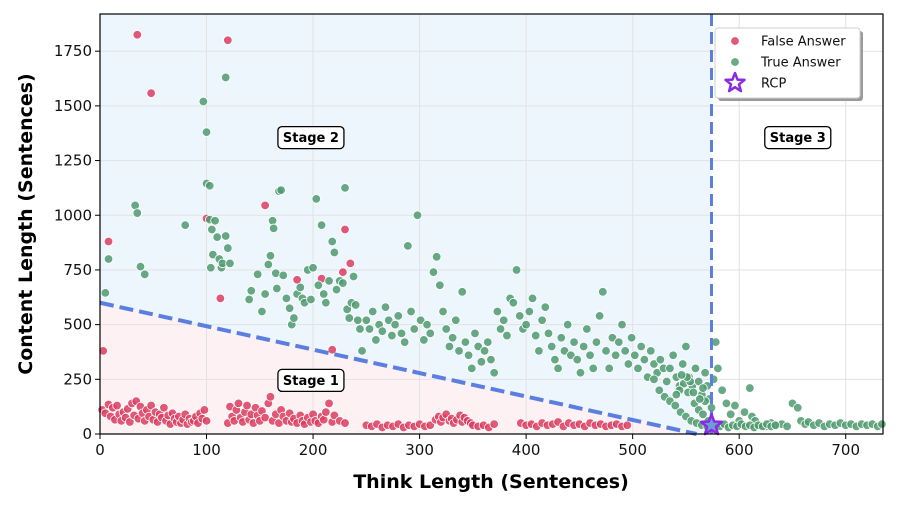  Describe the element at coordinates (773, 84) in the screenshot. I see `legend-label: RCP` at that location.